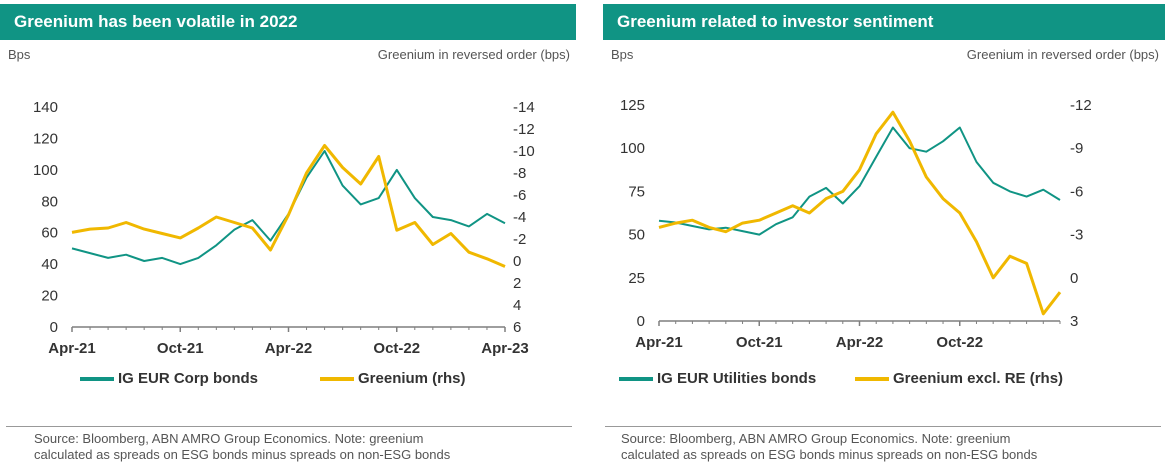  Describe the element at coordinates (737, 378) in the screenshot. I see `legend-label: IG EUR Utilities bonds` at that location.